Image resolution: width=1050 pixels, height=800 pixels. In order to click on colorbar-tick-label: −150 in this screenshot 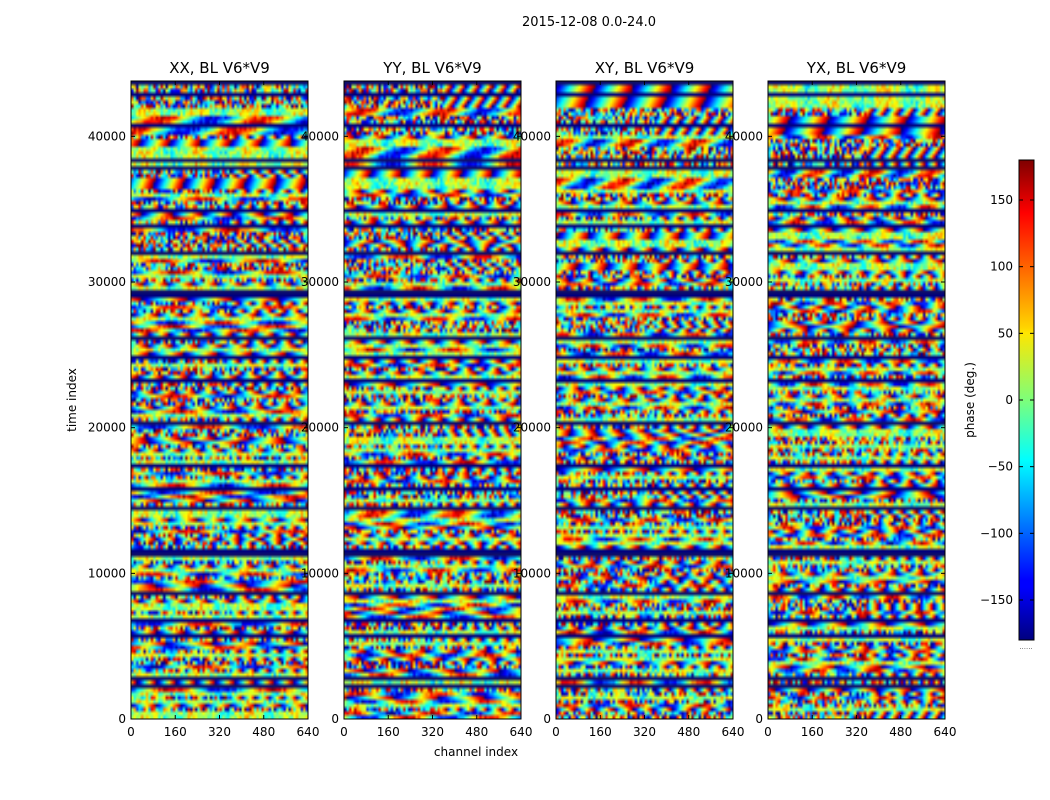, I will do `click(996, 600)`.